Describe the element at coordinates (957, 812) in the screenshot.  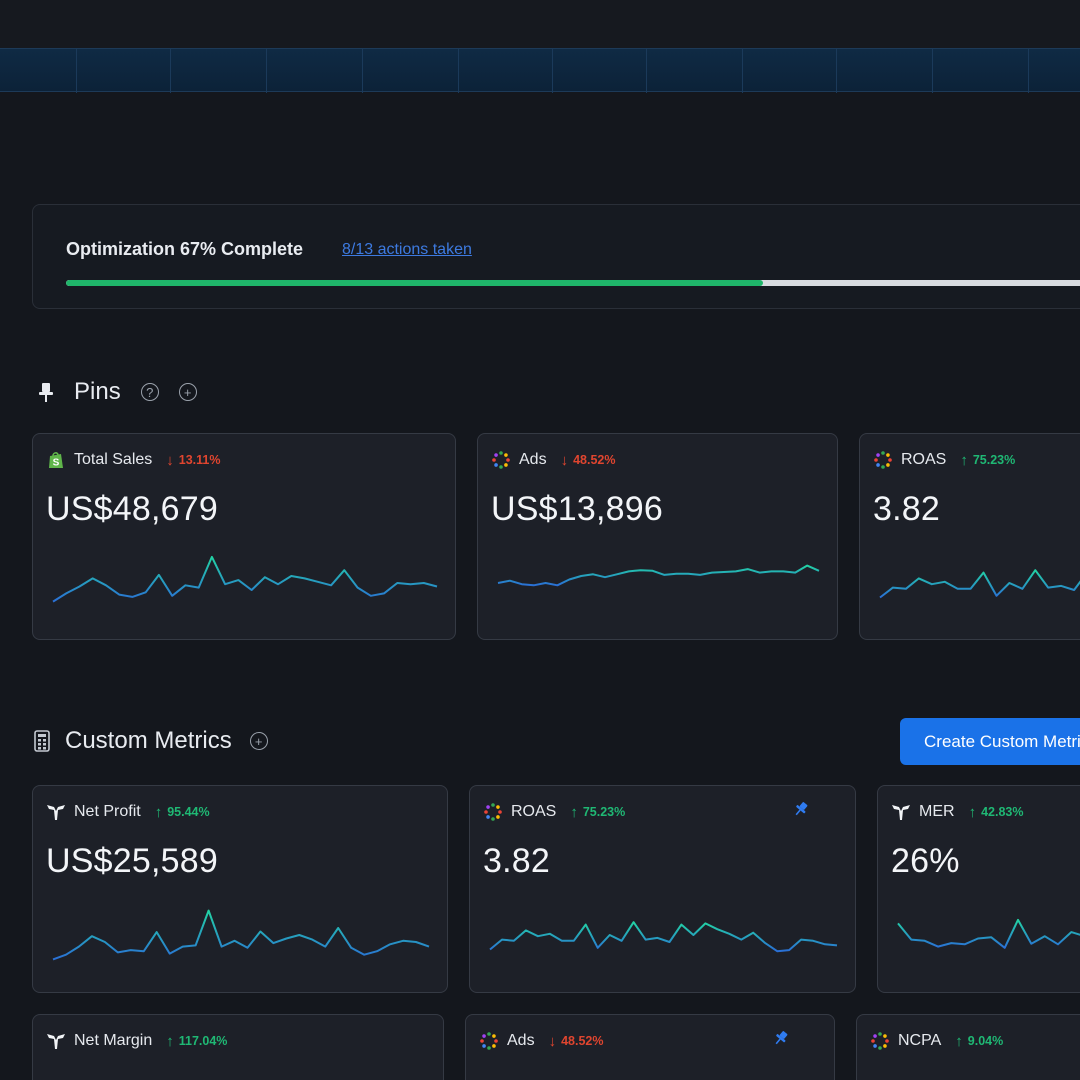
I see `metric-card-header: MER ↑ 42.83%` at that location.